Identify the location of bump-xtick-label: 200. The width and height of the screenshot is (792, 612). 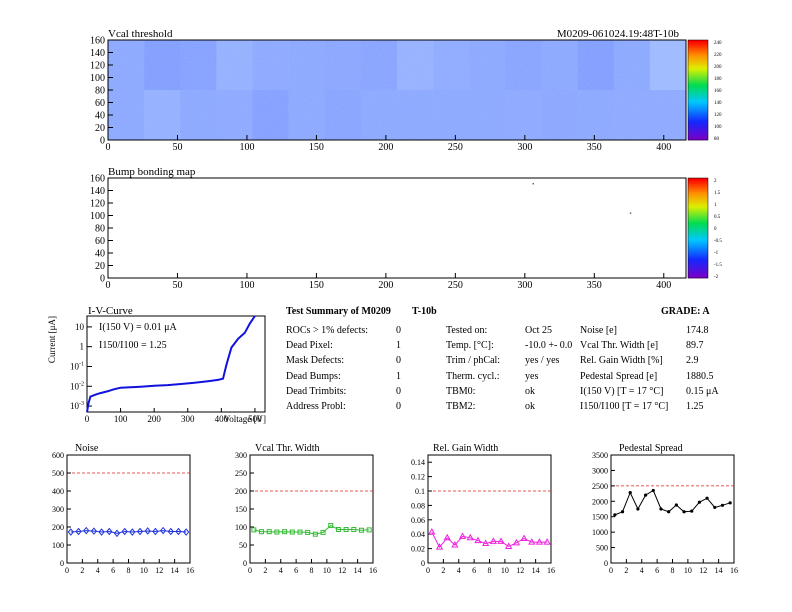
(385, 285).